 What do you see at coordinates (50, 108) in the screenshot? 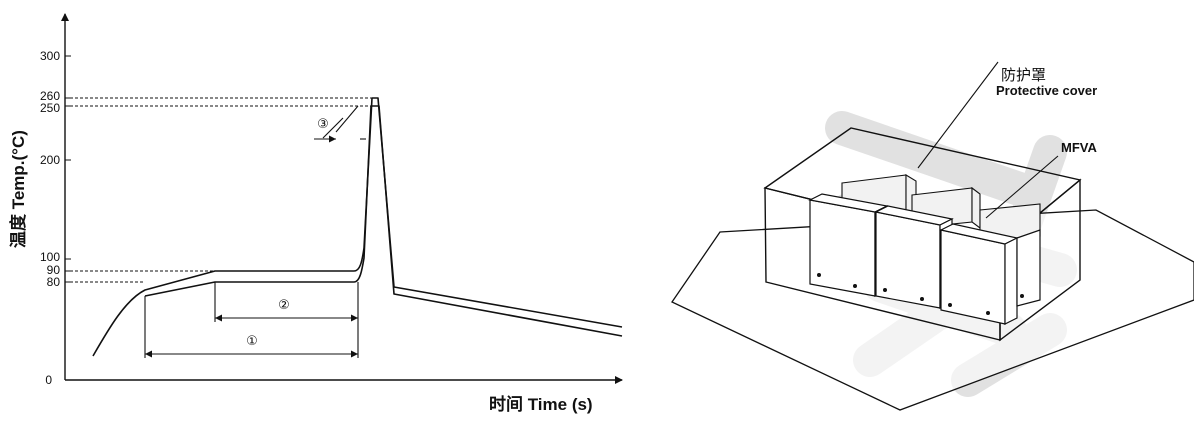
I see `y-tick-label-250: 250` at bounding box center [50, 108].